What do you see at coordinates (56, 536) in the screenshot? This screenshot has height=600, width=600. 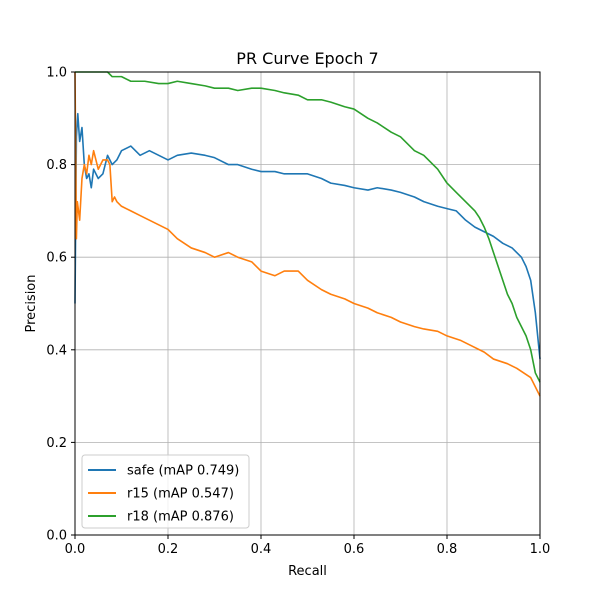 I see `y-tick-label: 0.0` at bounding box center [56, 536].